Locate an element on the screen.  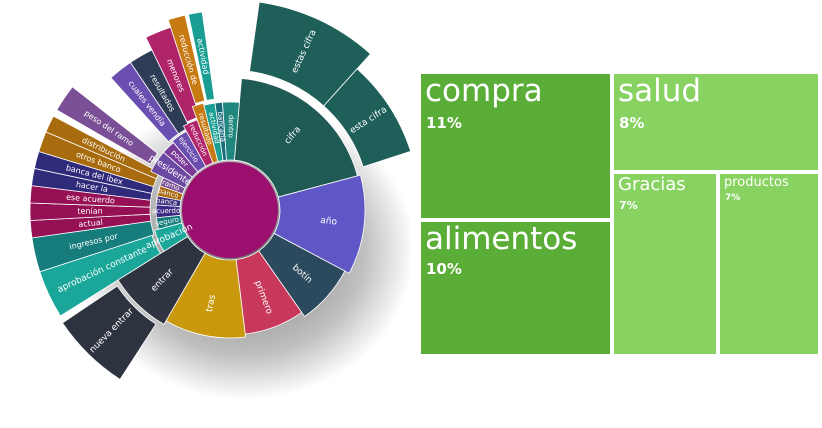
treemap-word-compra: compra is located at coordinates (484, 91).